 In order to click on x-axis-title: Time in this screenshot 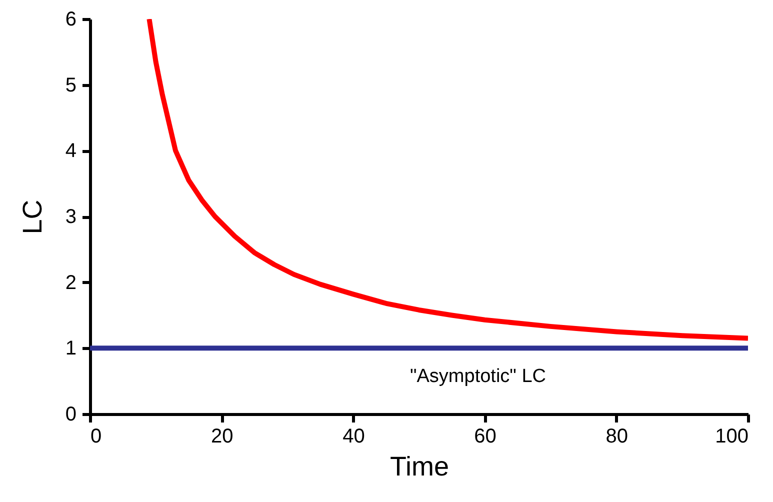, I will do `click(419, 467)`.